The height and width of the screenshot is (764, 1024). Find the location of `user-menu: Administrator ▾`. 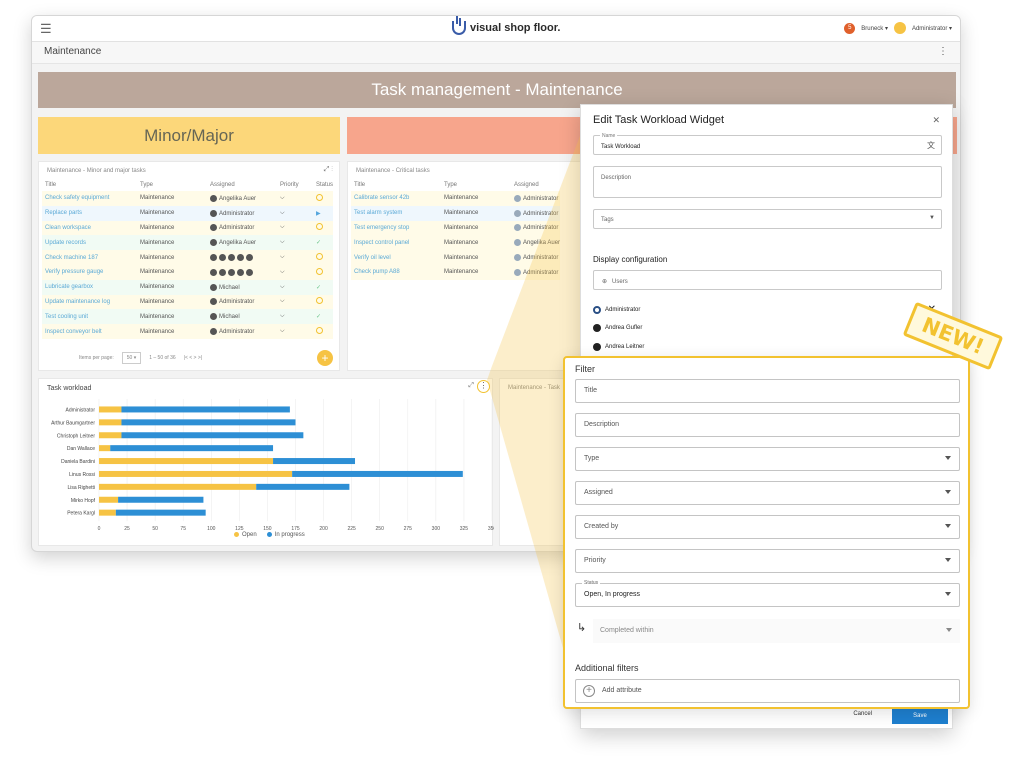

user-menu: Administrator ▾ is located at coordinates (931, 28).